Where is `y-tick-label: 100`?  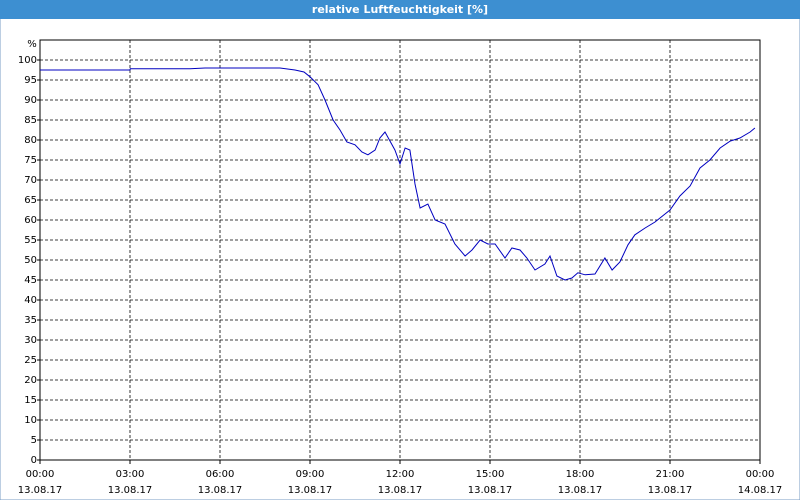
y-tick-label: 100 is located at coordinates (27, 60).